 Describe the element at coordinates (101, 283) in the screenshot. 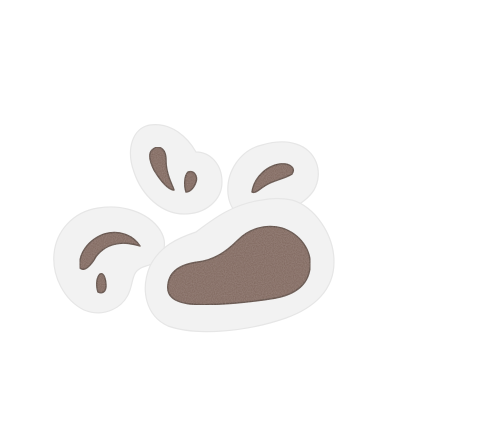

I see `mud-drop-tiny` at that location.